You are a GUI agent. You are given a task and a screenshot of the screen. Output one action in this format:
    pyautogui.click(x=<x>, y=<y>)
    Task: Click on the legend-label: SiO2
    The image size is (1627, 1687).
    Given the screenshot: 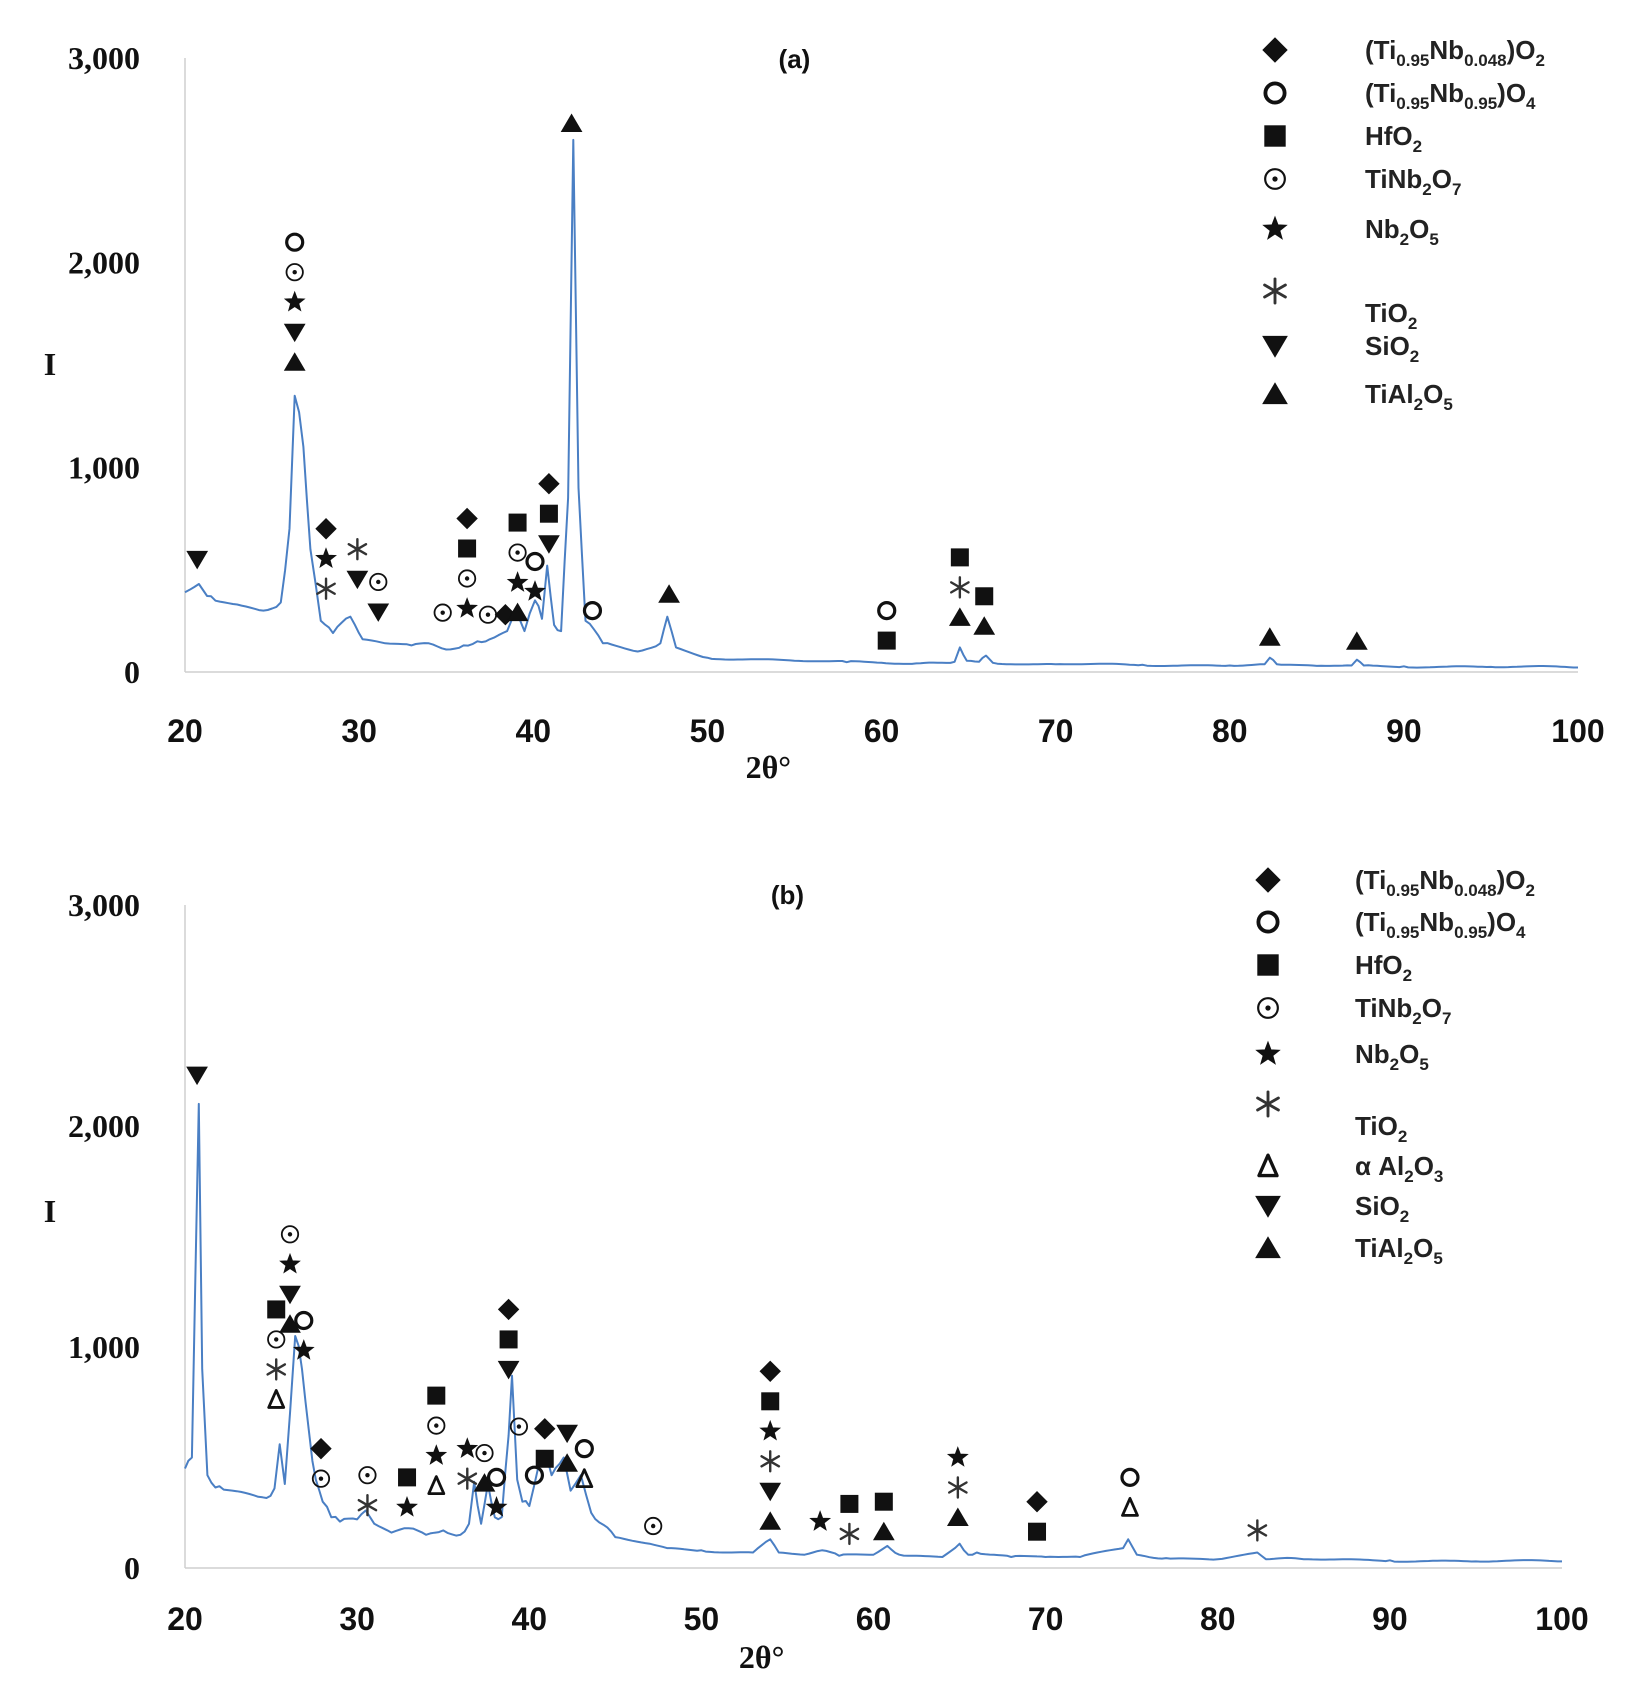 What is the action you would take?
    pyautogui.click(x=1382, y=1208)
    